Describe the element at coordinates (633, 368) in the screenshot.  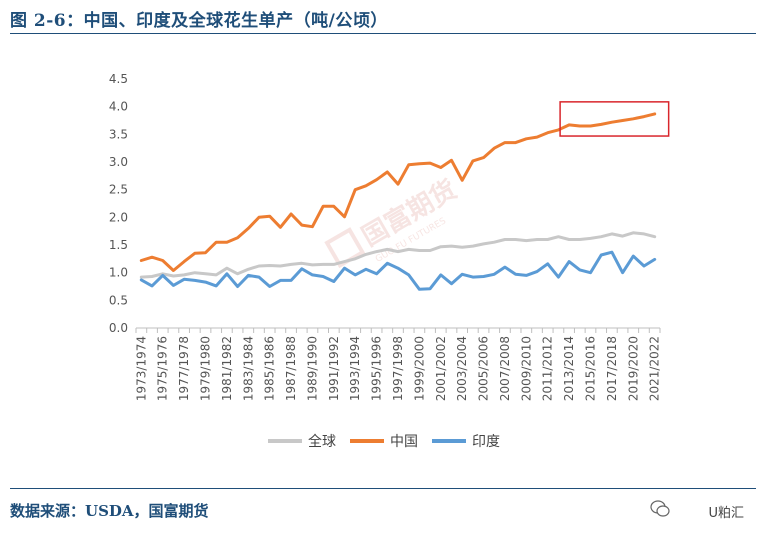
I see `x-tick-label: 2019/2020` at that location.